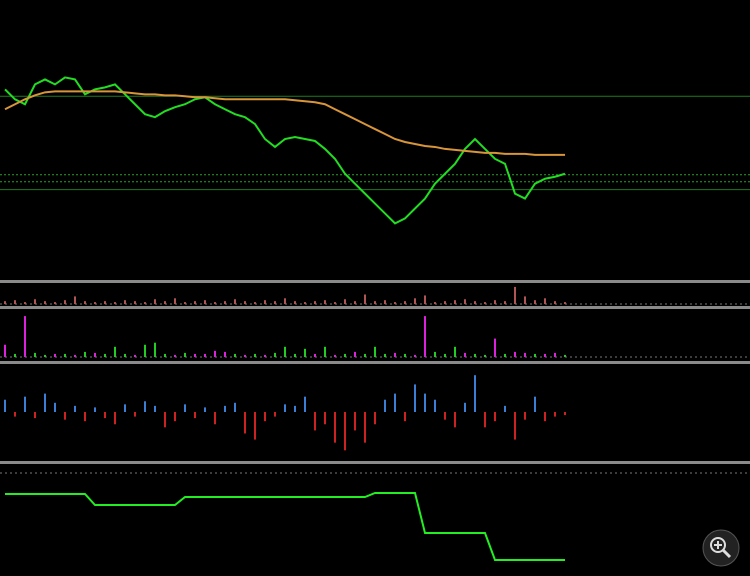  I want to click on zoom-button, so click(721, 548).